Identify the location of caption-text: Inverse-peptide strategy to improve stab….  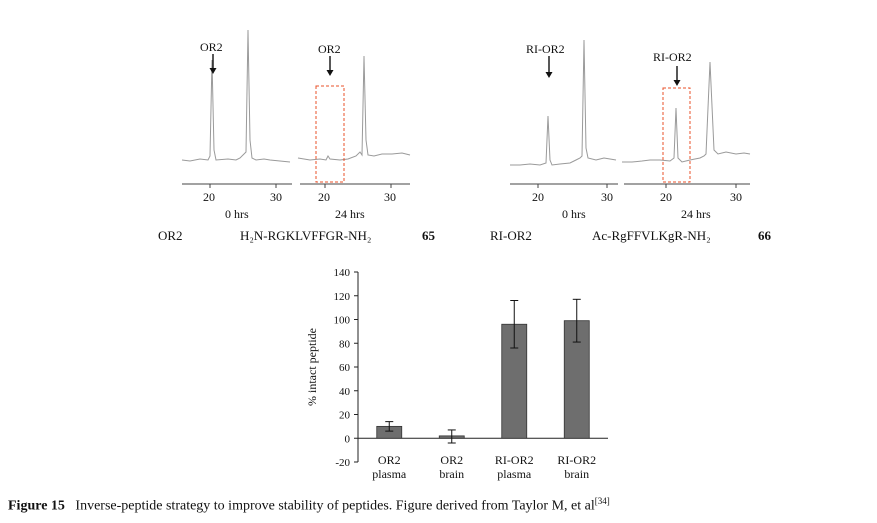
(335, 506).